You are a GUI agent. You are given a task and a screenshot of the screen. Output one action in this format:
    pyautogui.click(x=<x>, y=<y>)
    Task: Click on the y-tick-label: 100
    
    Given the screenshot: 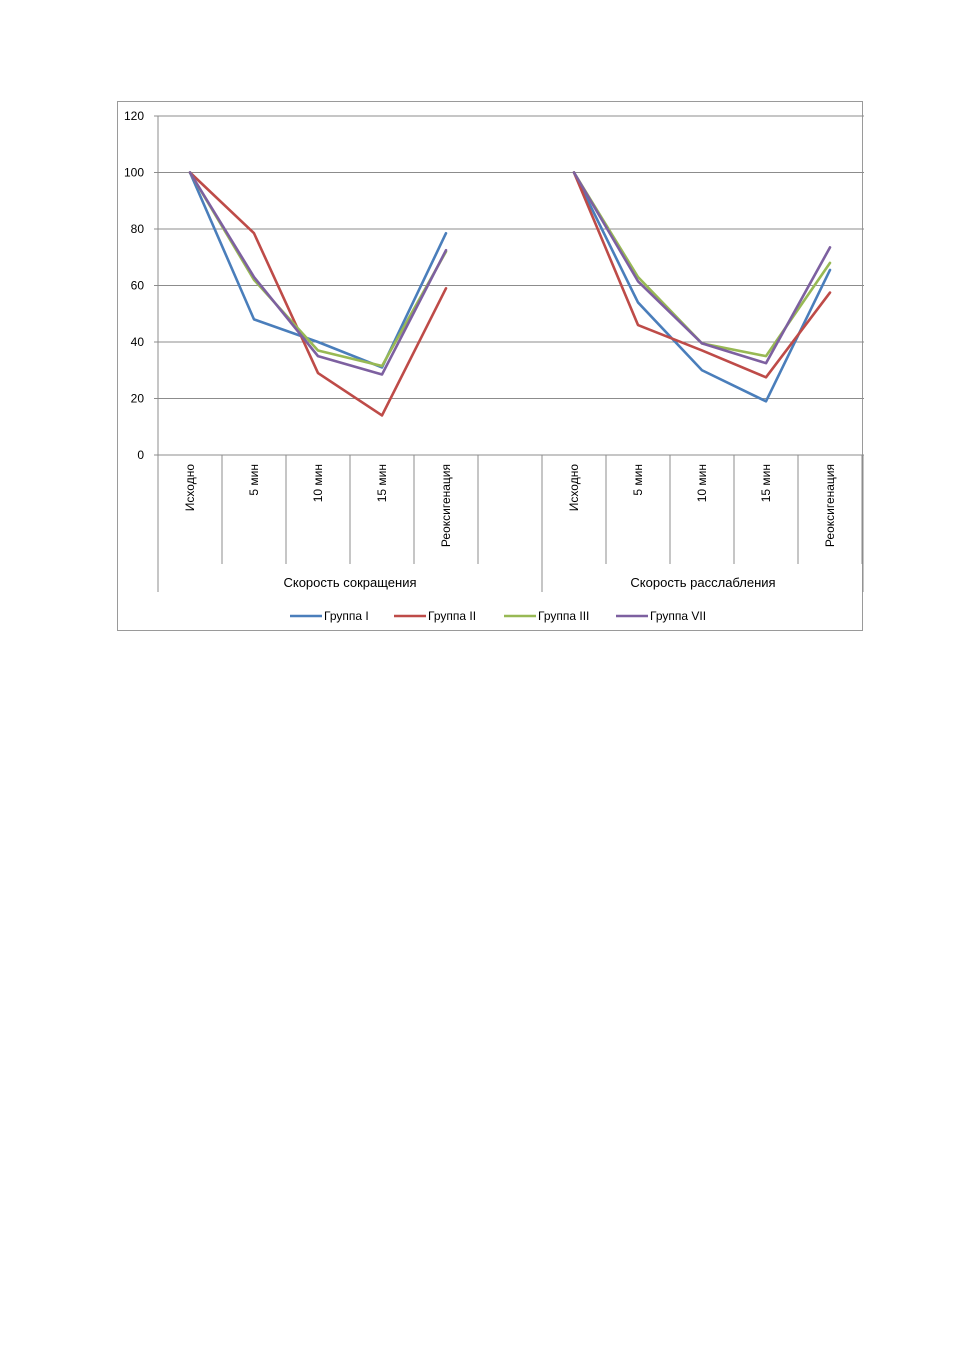 What is the action you would take?
    pyautogui.click(x=134, y=173)
    